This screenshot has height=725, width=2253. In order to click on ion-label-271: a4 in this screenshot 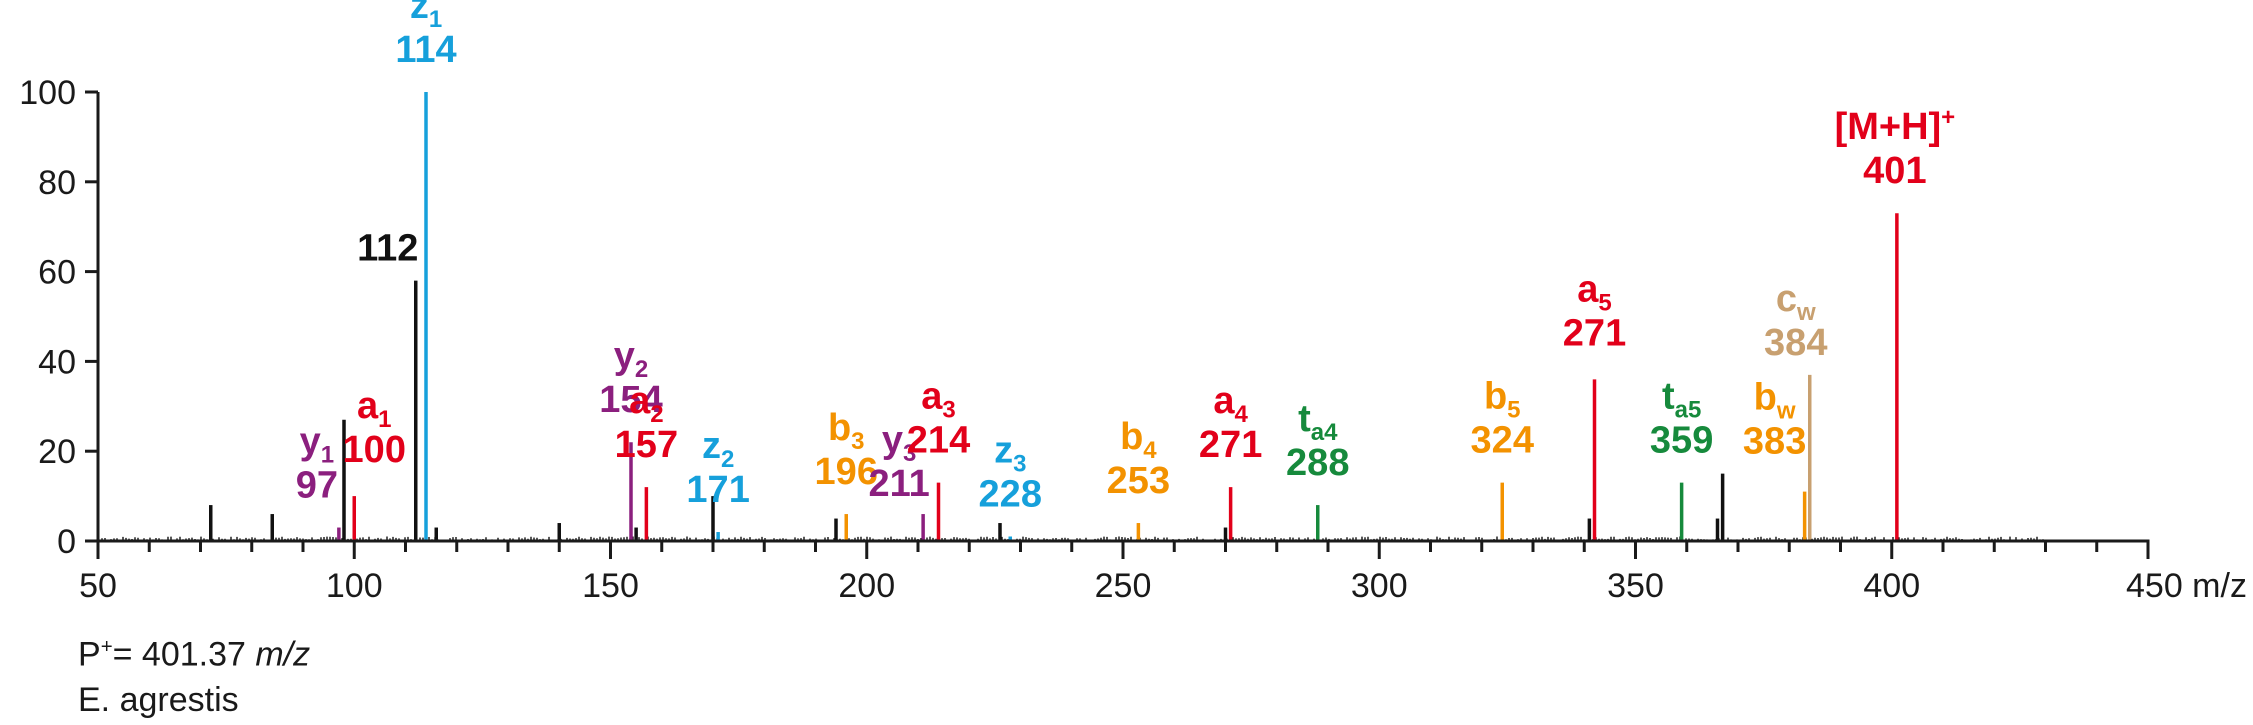, I will do `click(1230, 404)`.